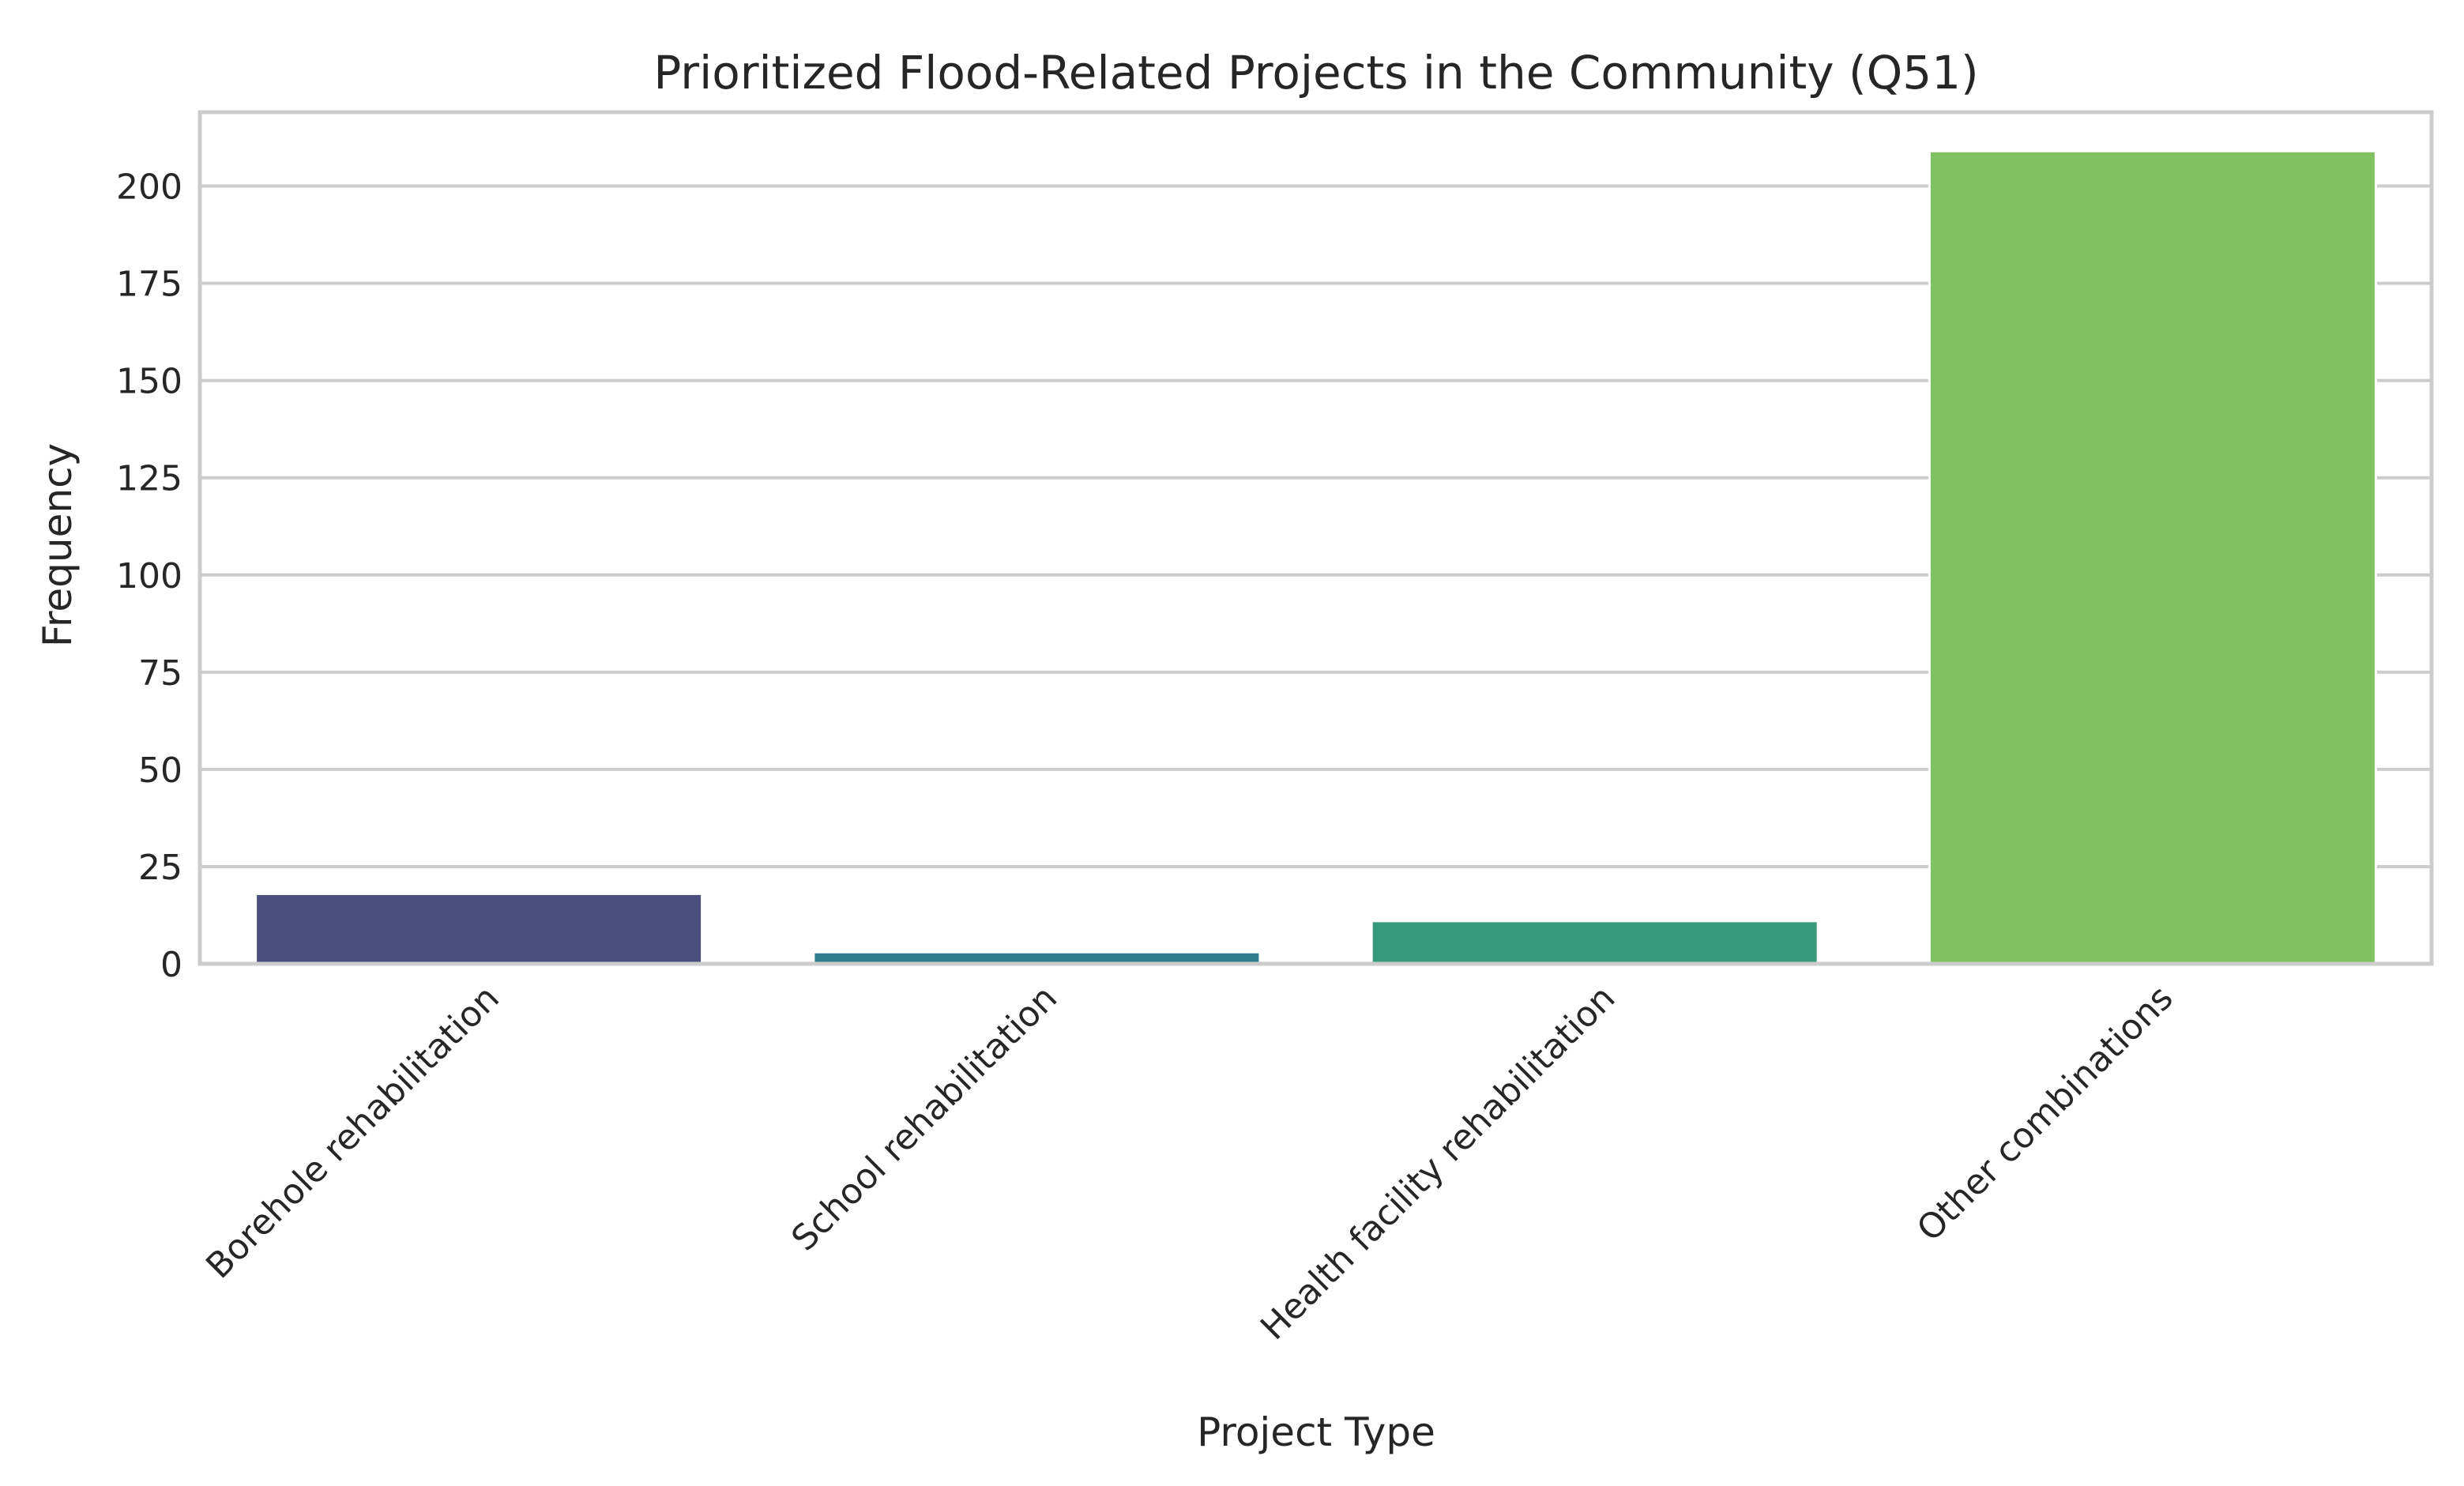  What do you see at coordinates (149, 285) in the screenshot?
I see `y-tick-label: 175` at bounding box center [149, 285].